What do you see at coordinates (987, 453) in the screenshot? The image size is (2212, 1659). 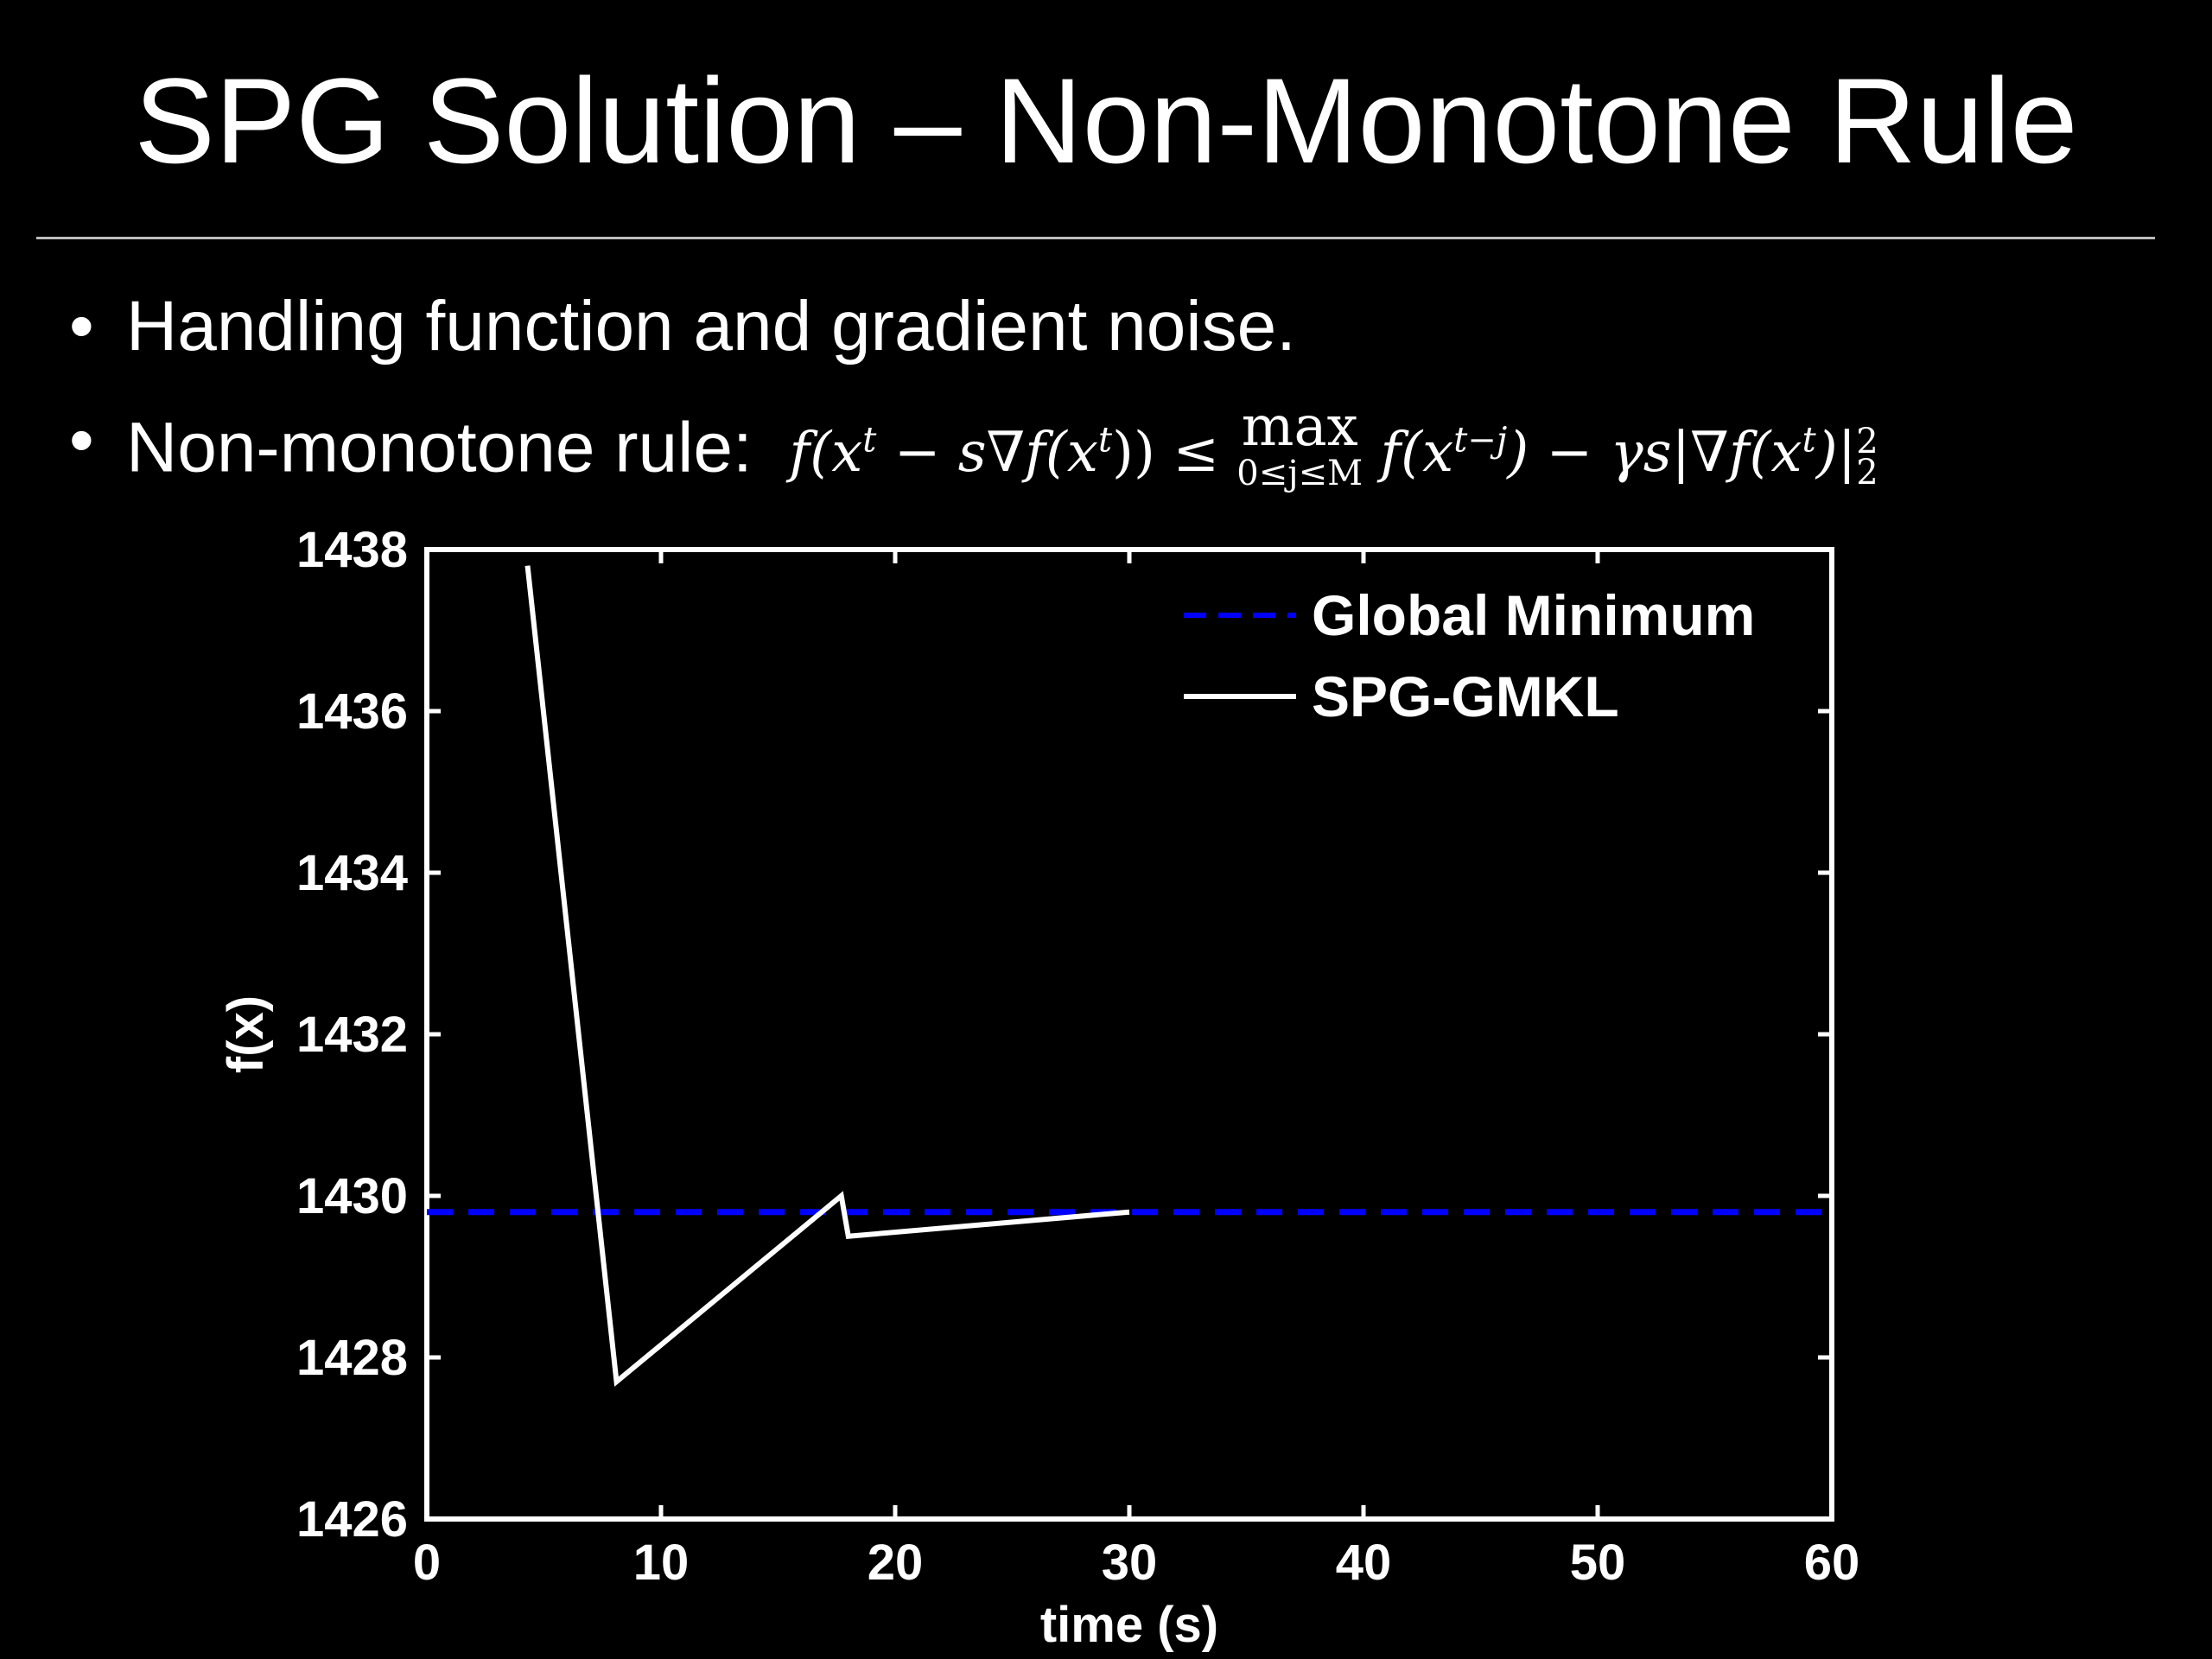 I see `formula-mid: − s∇f(x` at bounding box center [987, 453].